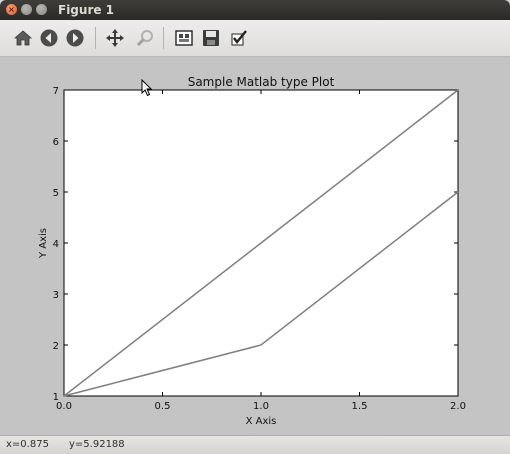 The image size is (510, 454). What do you see at coordinates (458, 406) in the screenshot?
I see `x-tick-label: 2.0` at bounding box center [458, 406].